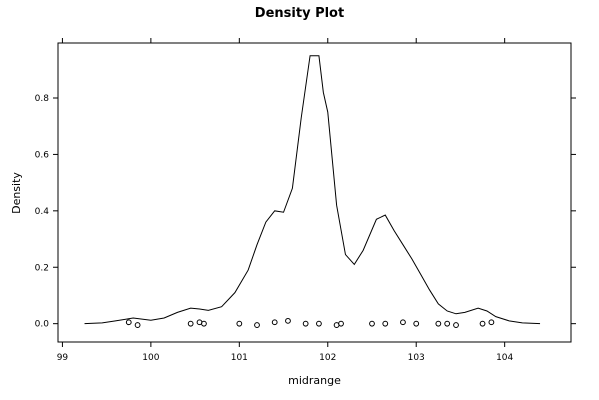  Describe the element at coordinates (150, 358) in the screenshot. I see `x-tick-label: 100` at that location.